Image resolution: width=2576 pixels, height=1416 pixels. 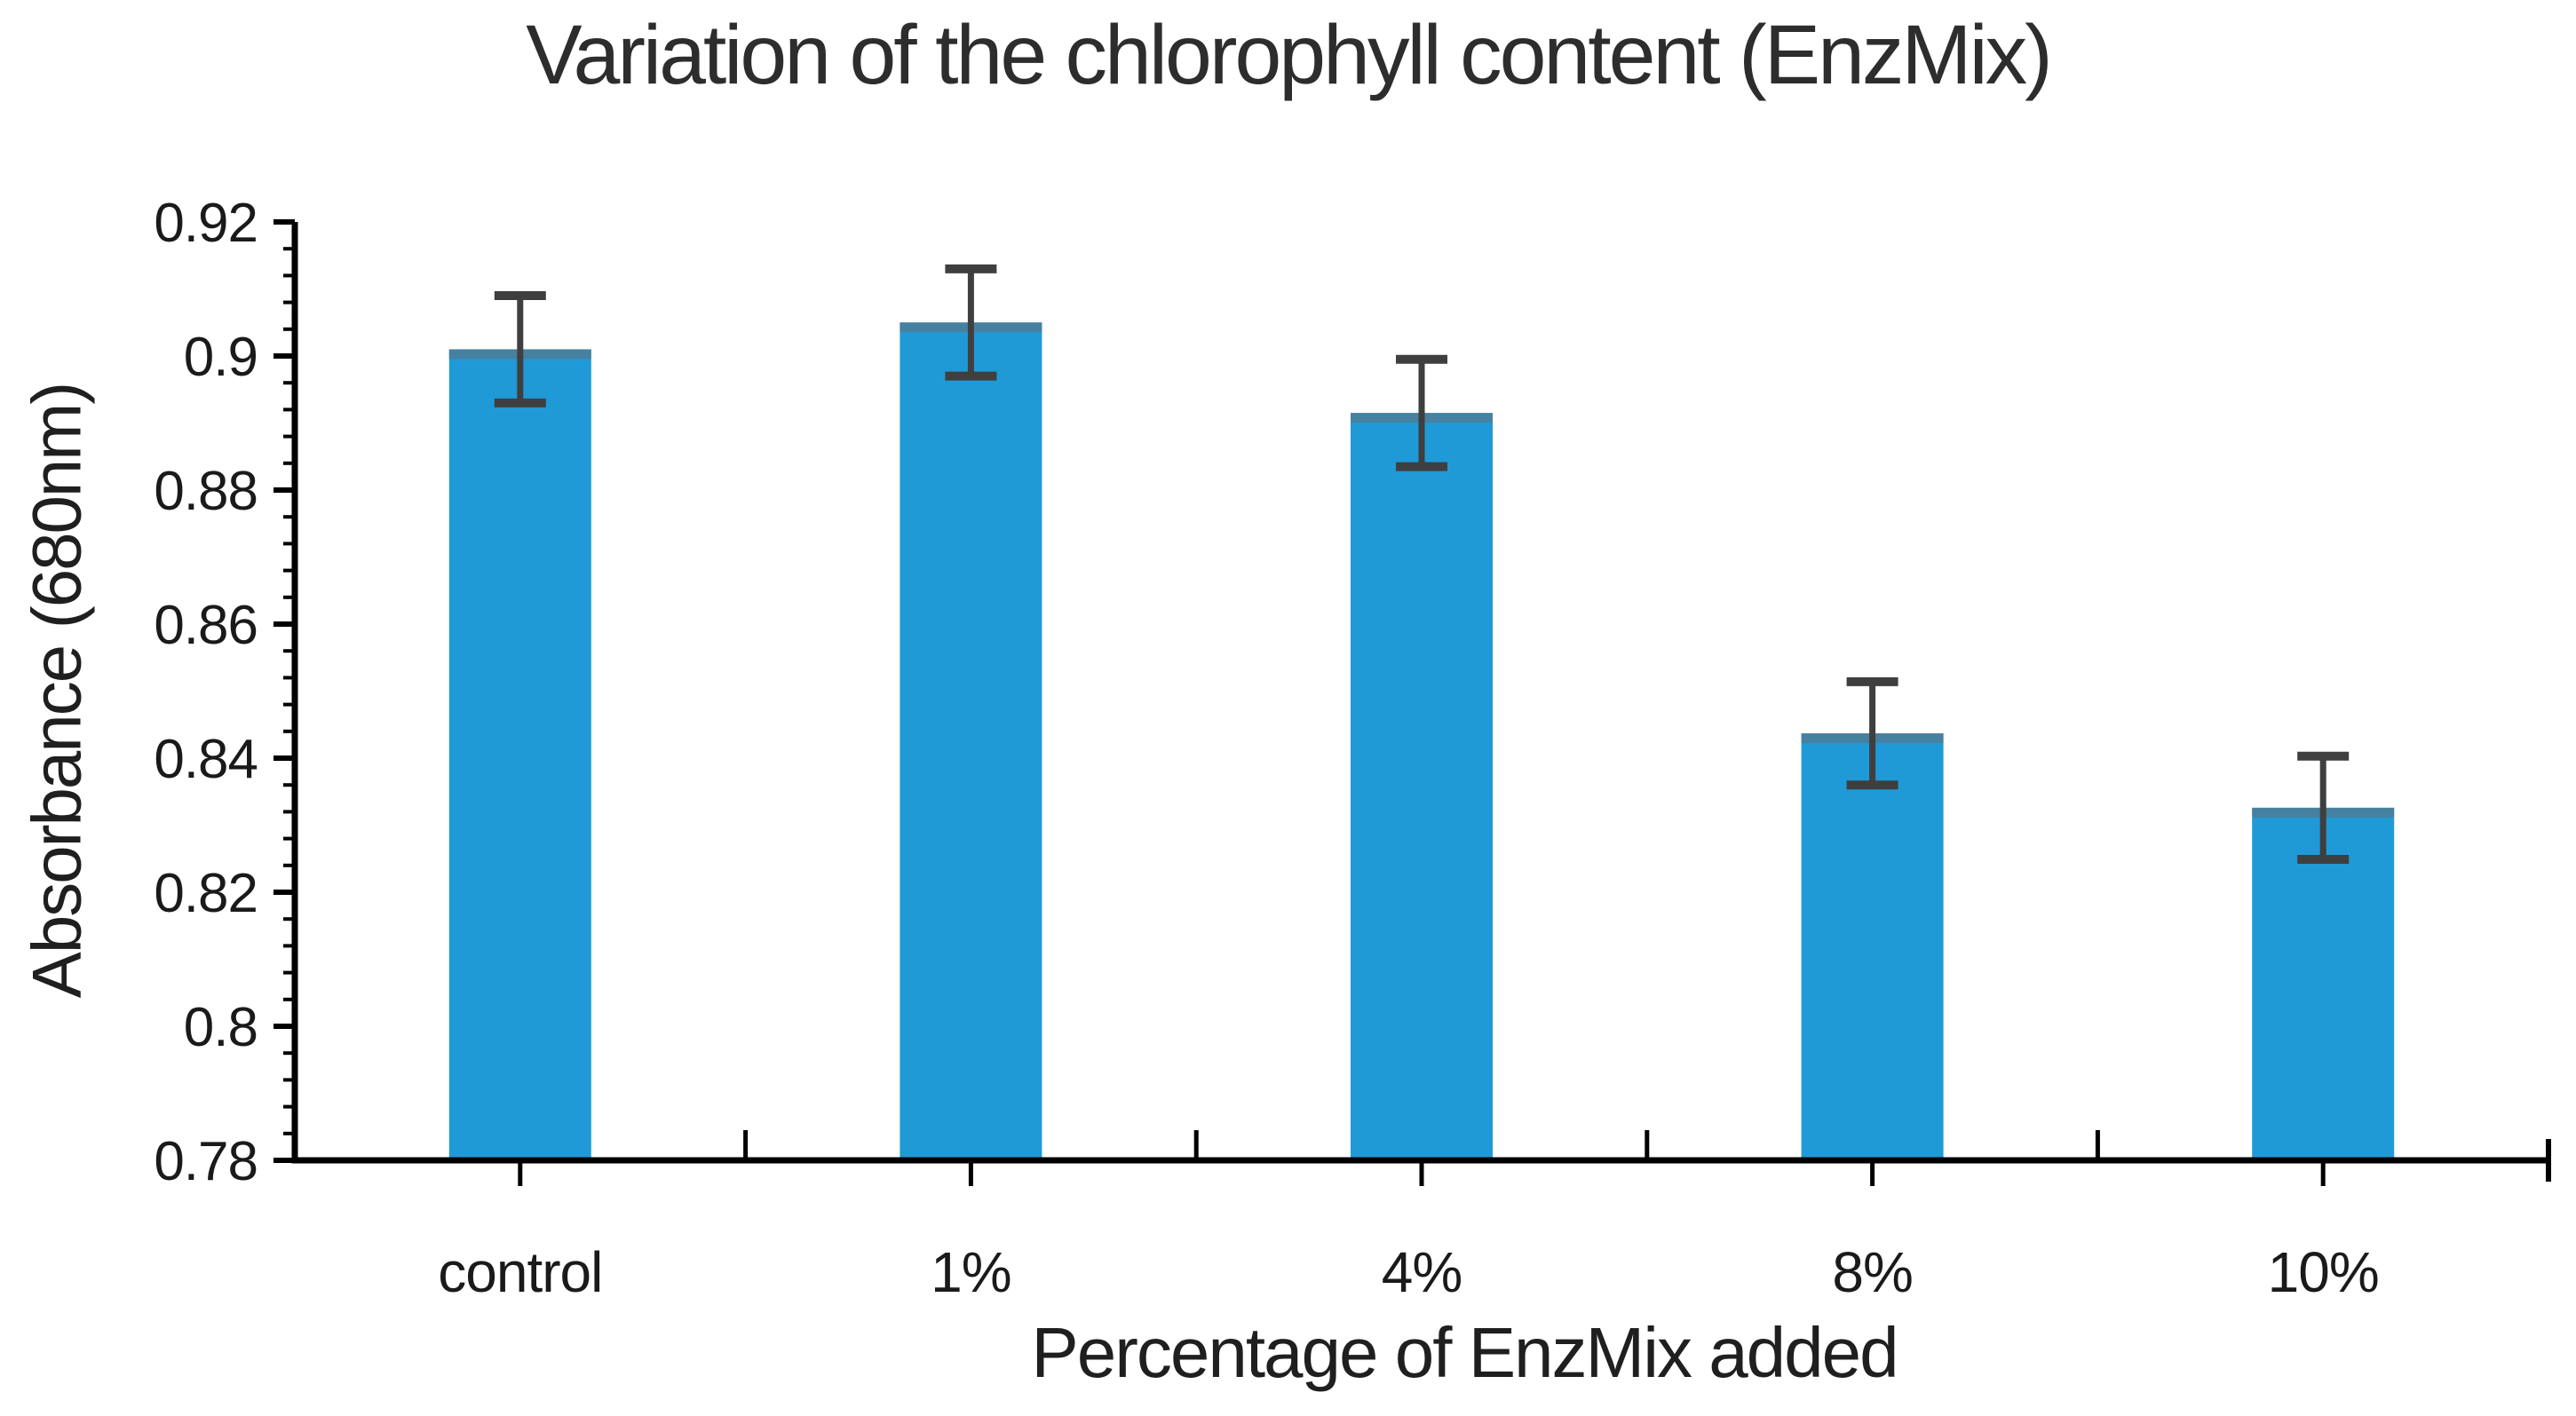 What do you see at coordinates (221, 357) in the screenshot?
I see `y-tick-label: 0.9` at bounding box center [221, 357].